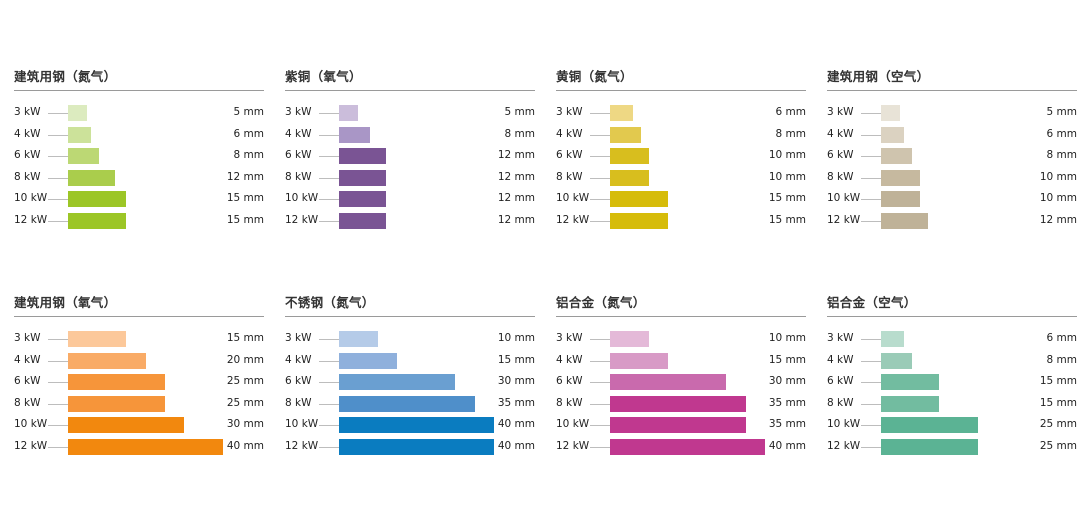 This screenshot has height=520, width=1090. Describe the element at coordinates (65, 302) in the screenshot. I see `chart-title: 建筑用钢（氧气）` at that location.